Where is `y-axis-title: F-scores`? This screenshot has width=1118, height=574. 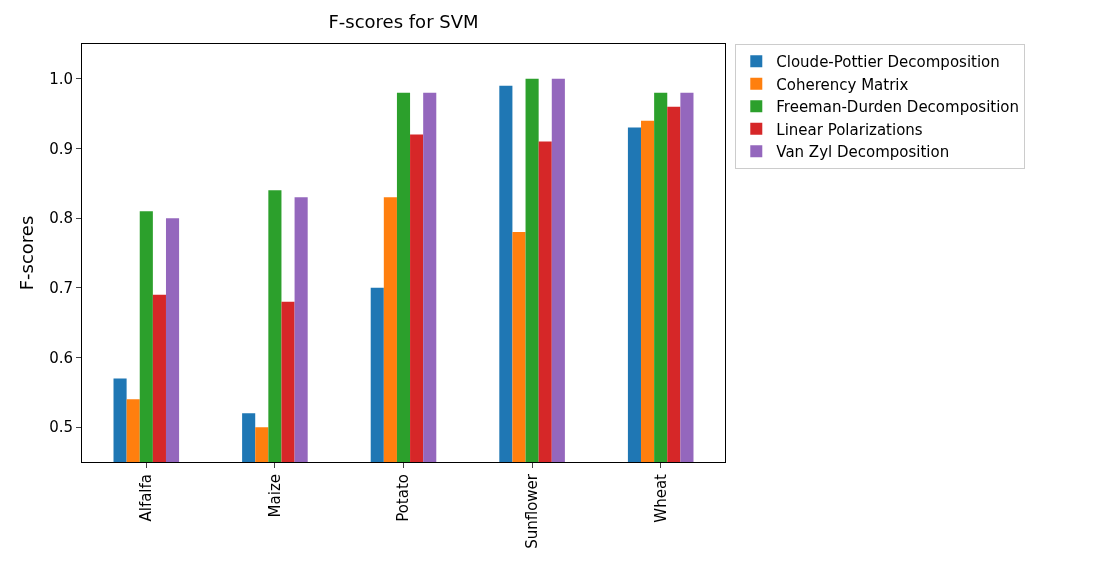 y-axis-title: F-scores is located at coordinates (27, 253).